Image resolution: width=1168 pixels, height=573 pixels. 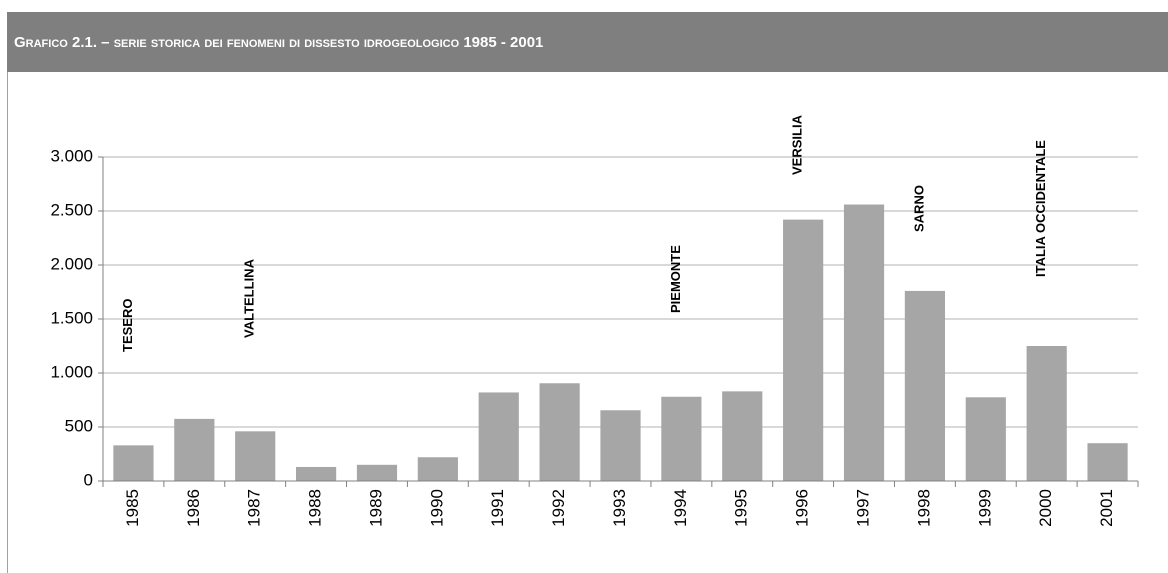 I want to click on x-tick-label: 1995, so click(x=741, y=508).